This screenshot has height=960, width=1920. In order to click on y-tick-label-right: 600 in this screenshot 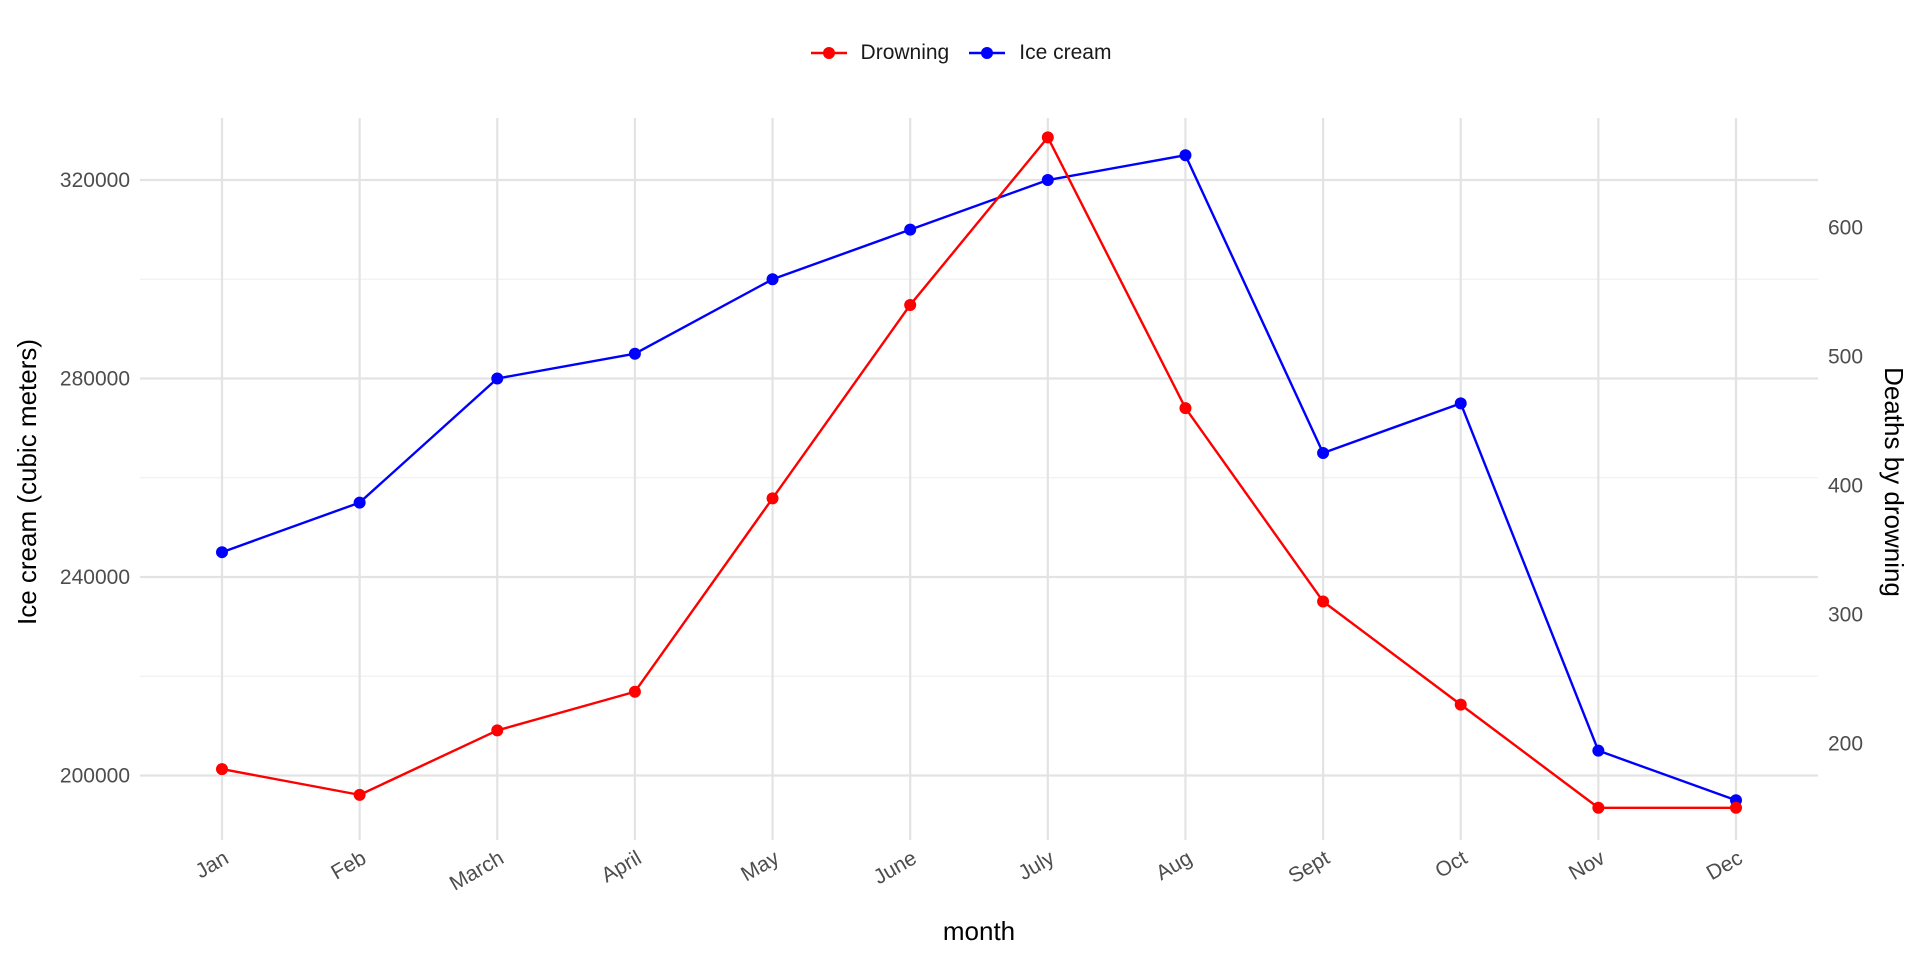, I will do `click(1845, 228)`.